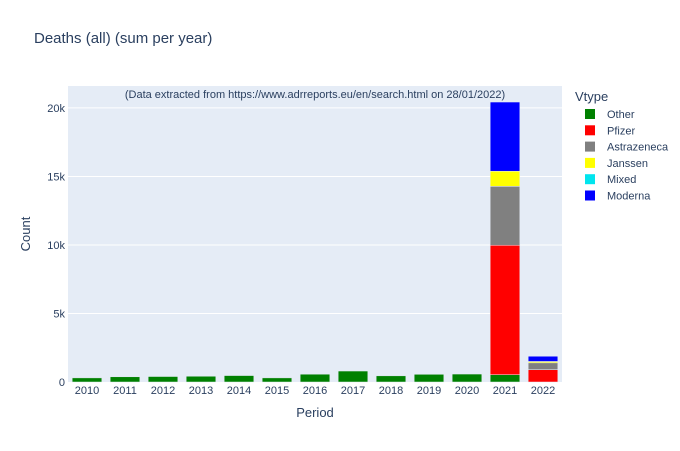 The image size is (680, 451). Describe the element at coordinates (201, 379) in the screenshot. I see `bar-segment-other-2013` at that location.